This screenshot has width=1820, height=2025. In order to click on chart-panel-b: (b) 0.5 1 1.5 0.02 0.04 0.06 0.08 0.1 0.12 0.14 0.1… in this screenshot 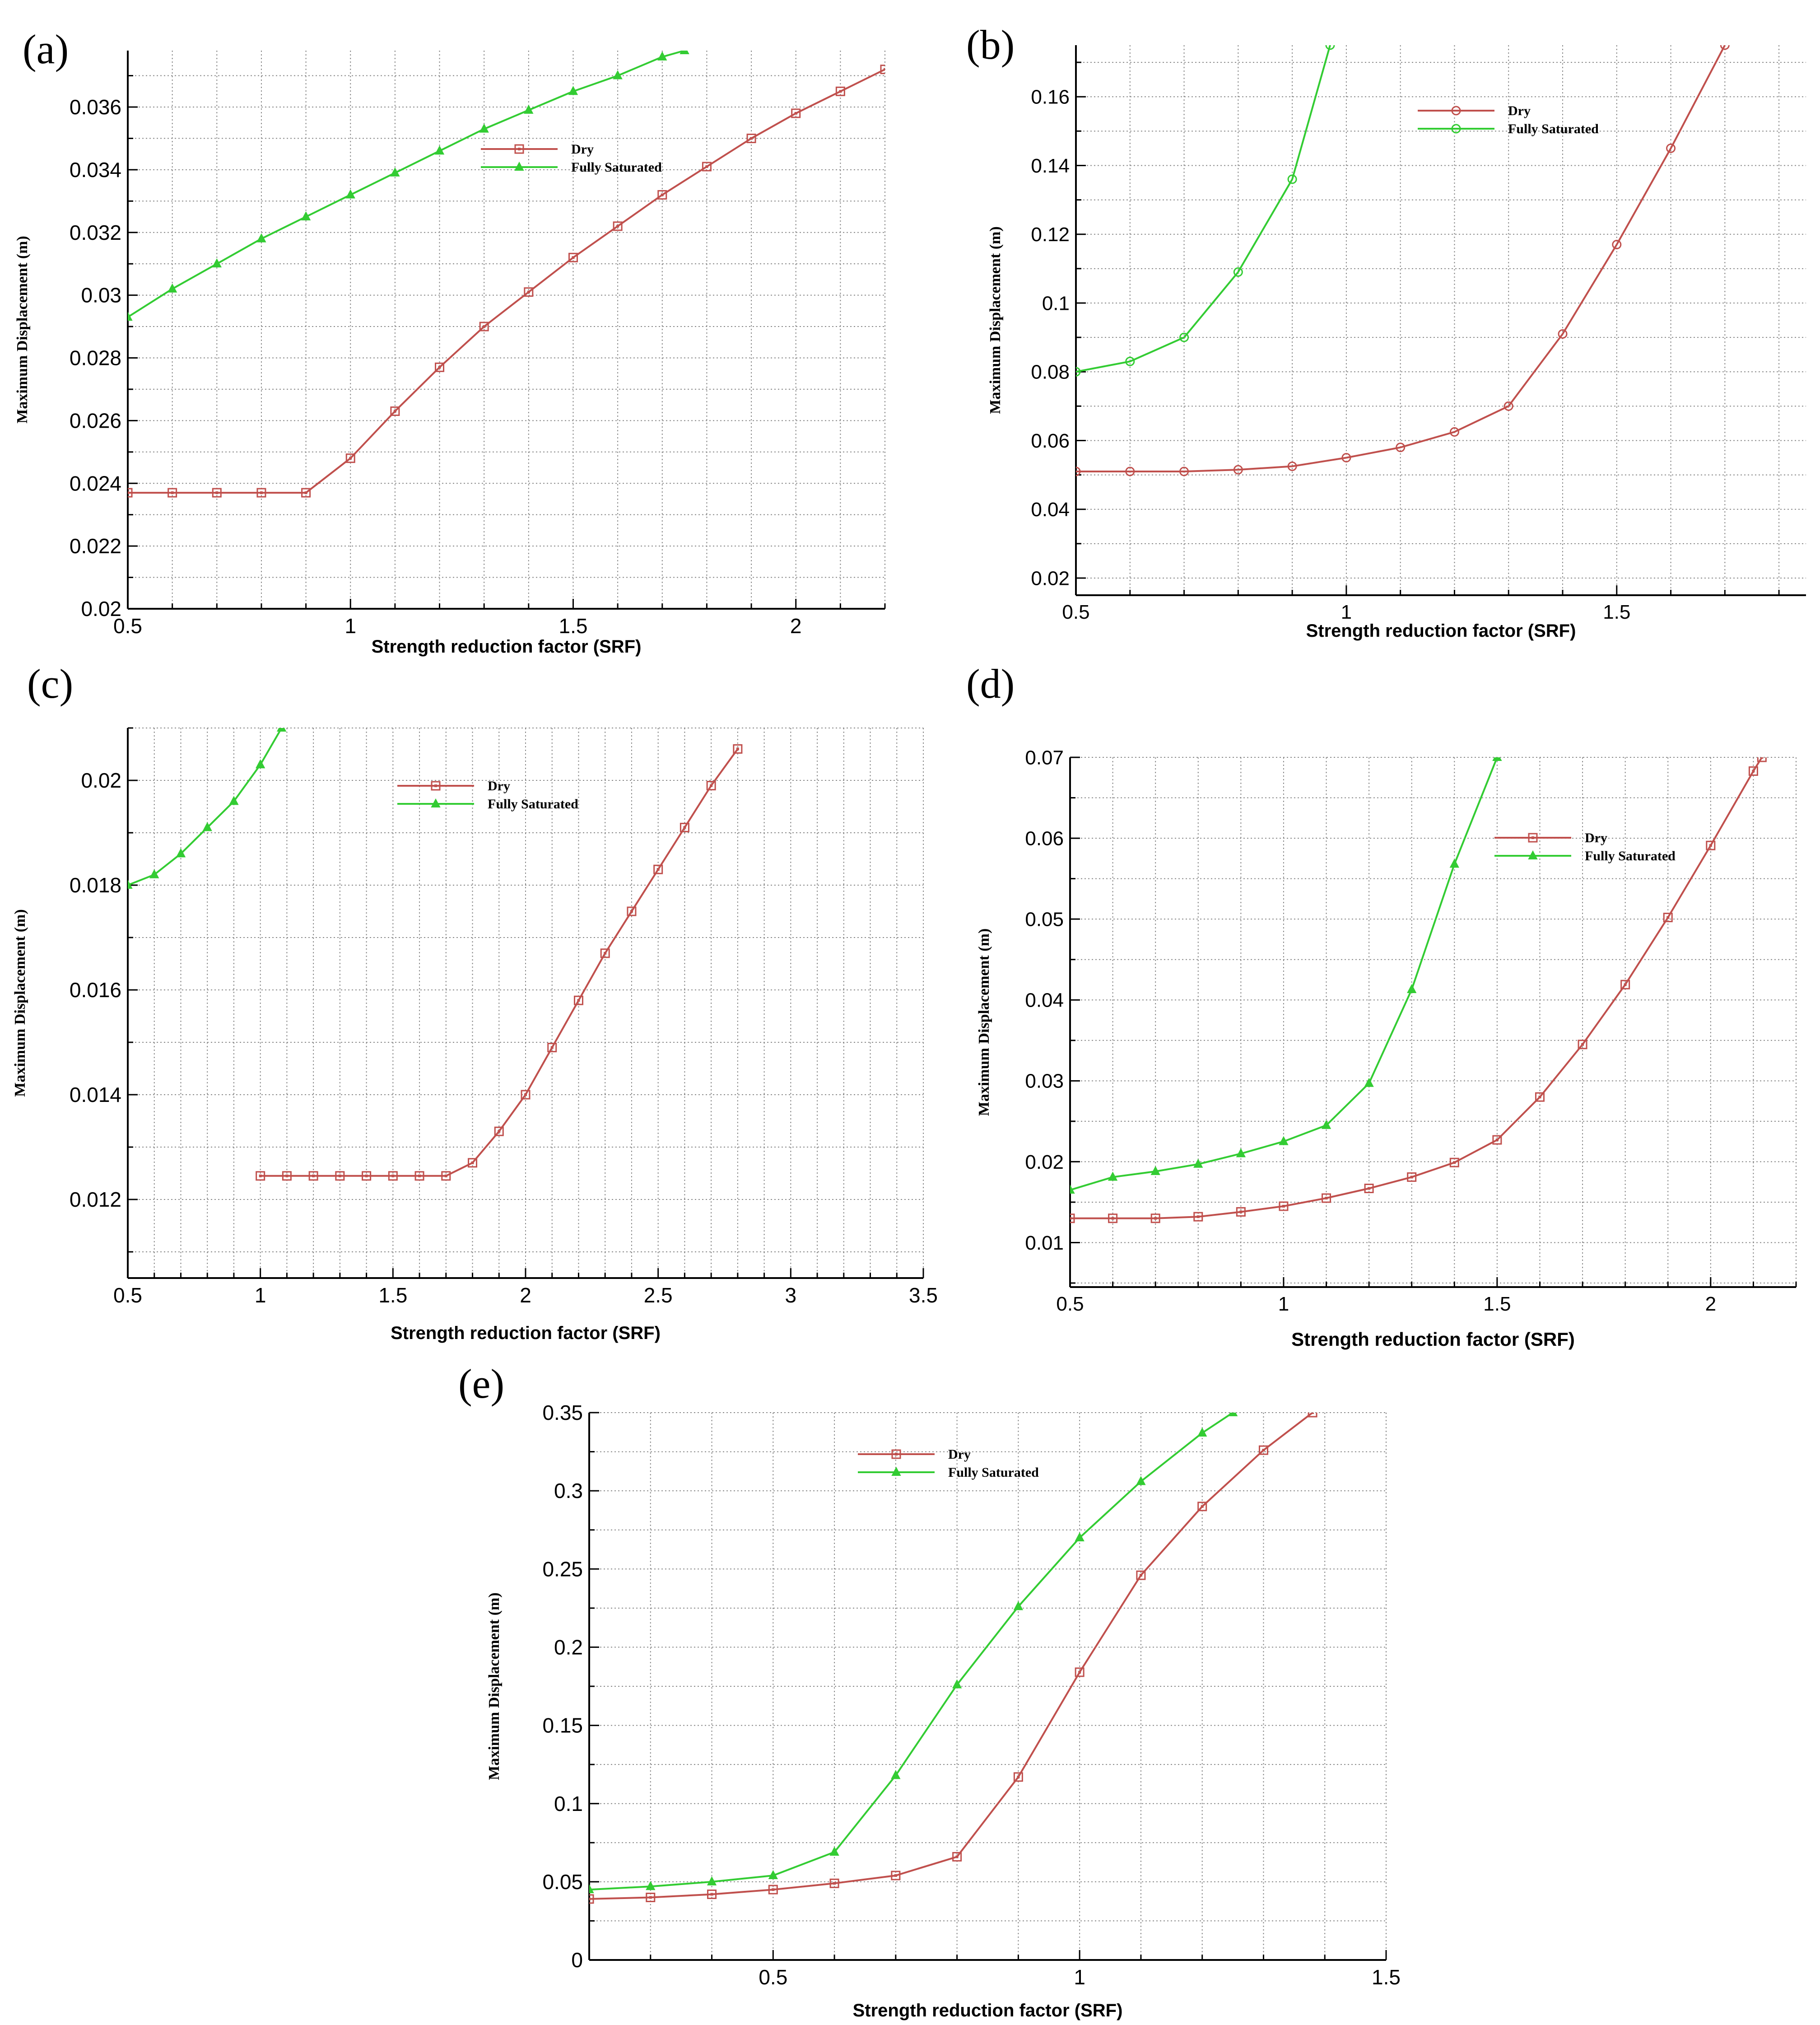, I will do `click(1386, 331)`.